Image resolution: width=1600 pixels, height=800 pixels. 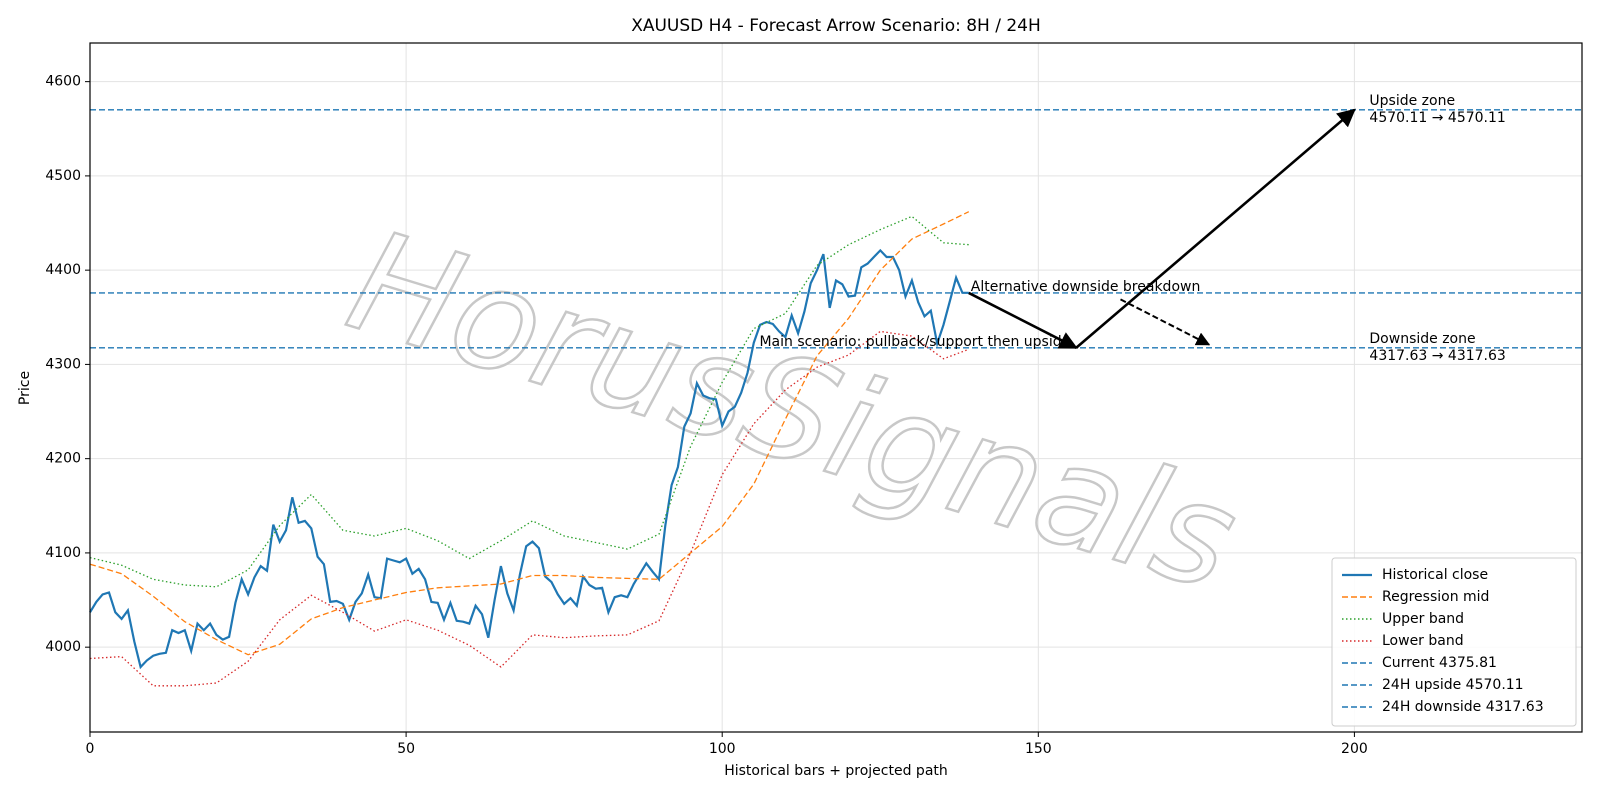 What do you see at coordinates (1038, 749) in the screenshot?
I see `x-tick-label: 150` at bounding box center [1038, 749].